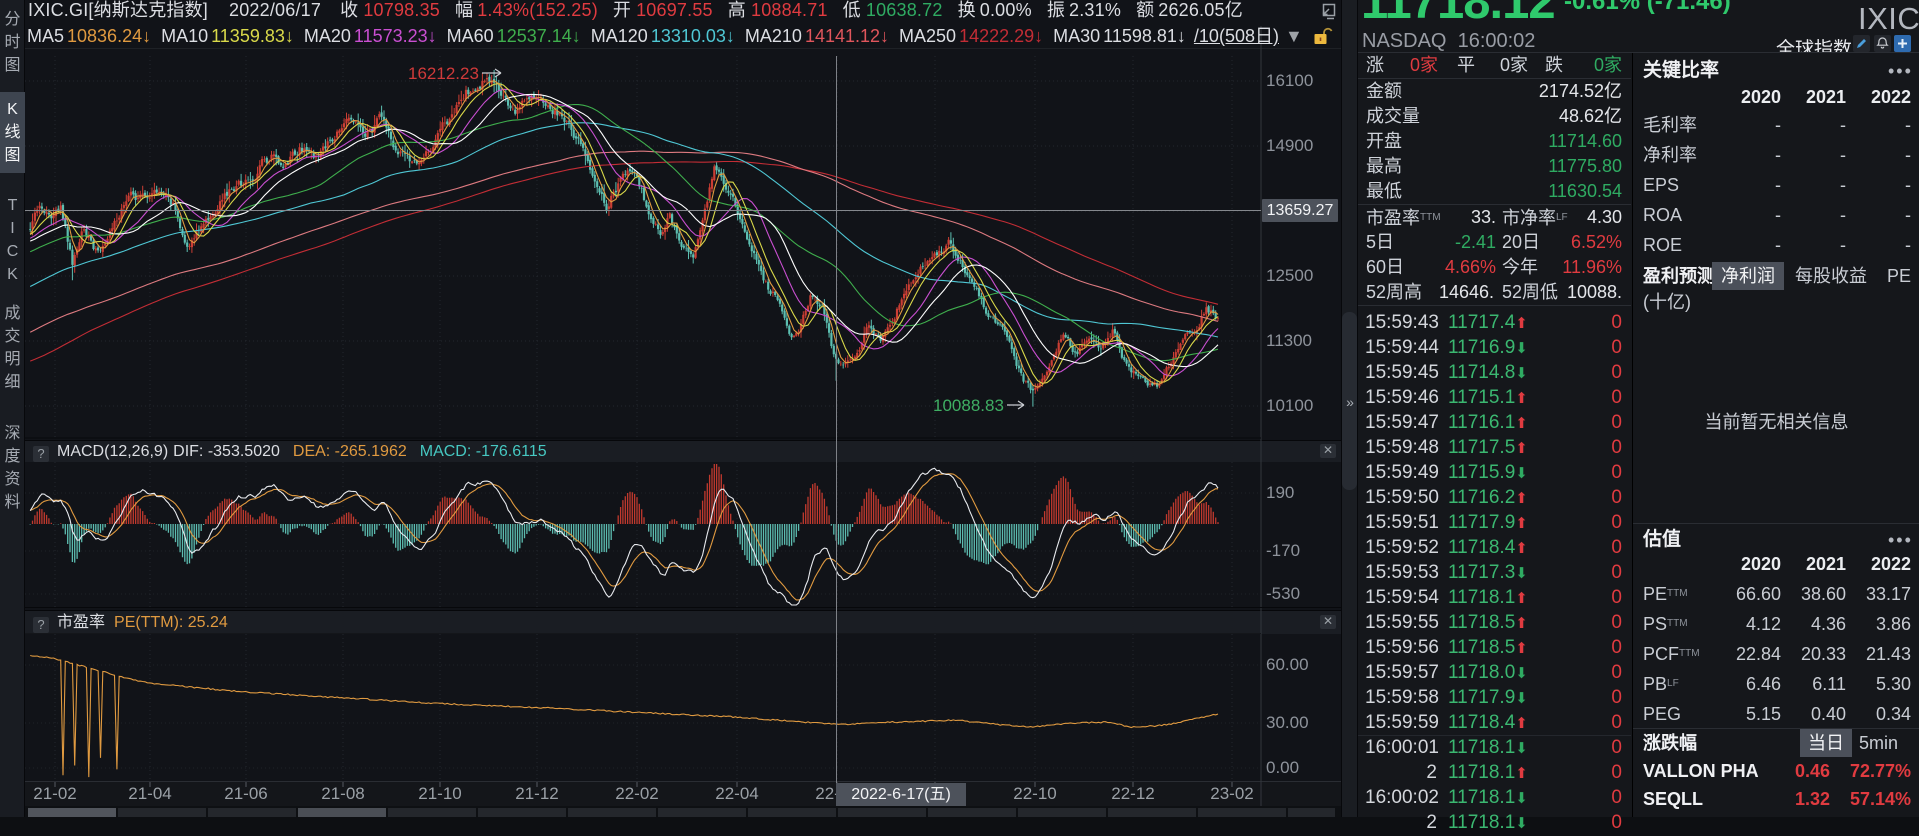  Describe the element at coordinates (968, 405) in the screenshot. I see `svg-text: 10088.83` at that location.